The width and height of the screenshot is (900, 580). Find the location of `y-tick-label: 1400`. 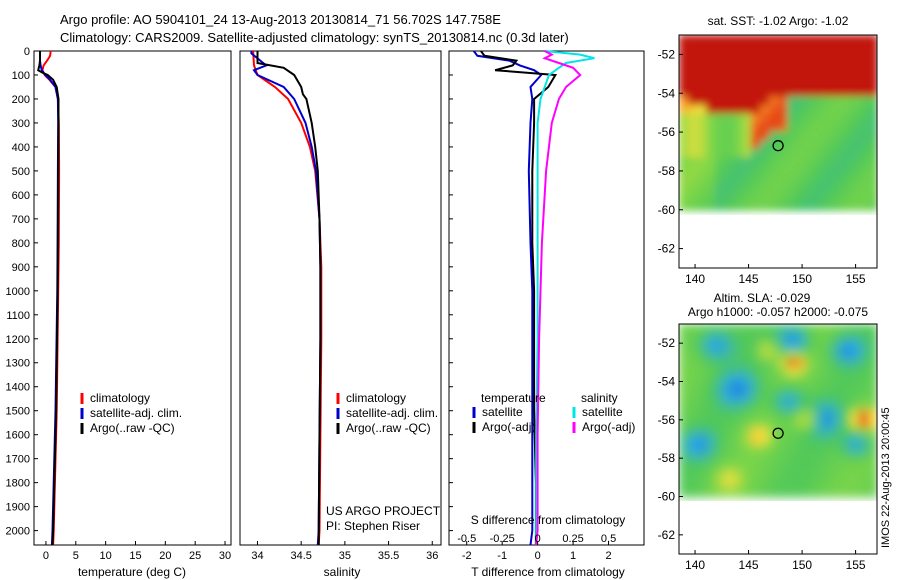

y-tick-label: 1400 is located at coordinates (18, 388).